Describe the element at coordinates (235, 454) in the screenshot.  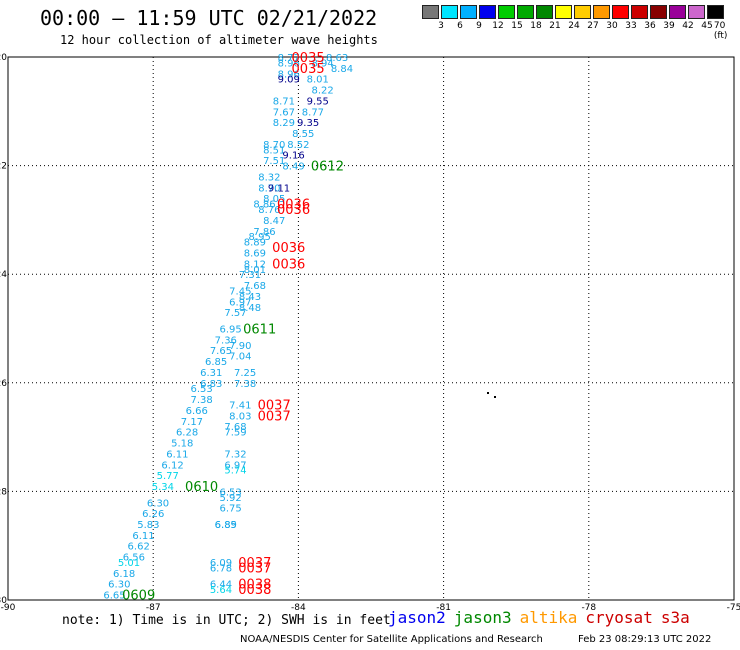
I see `wave-height-value: 7.32` at that location.